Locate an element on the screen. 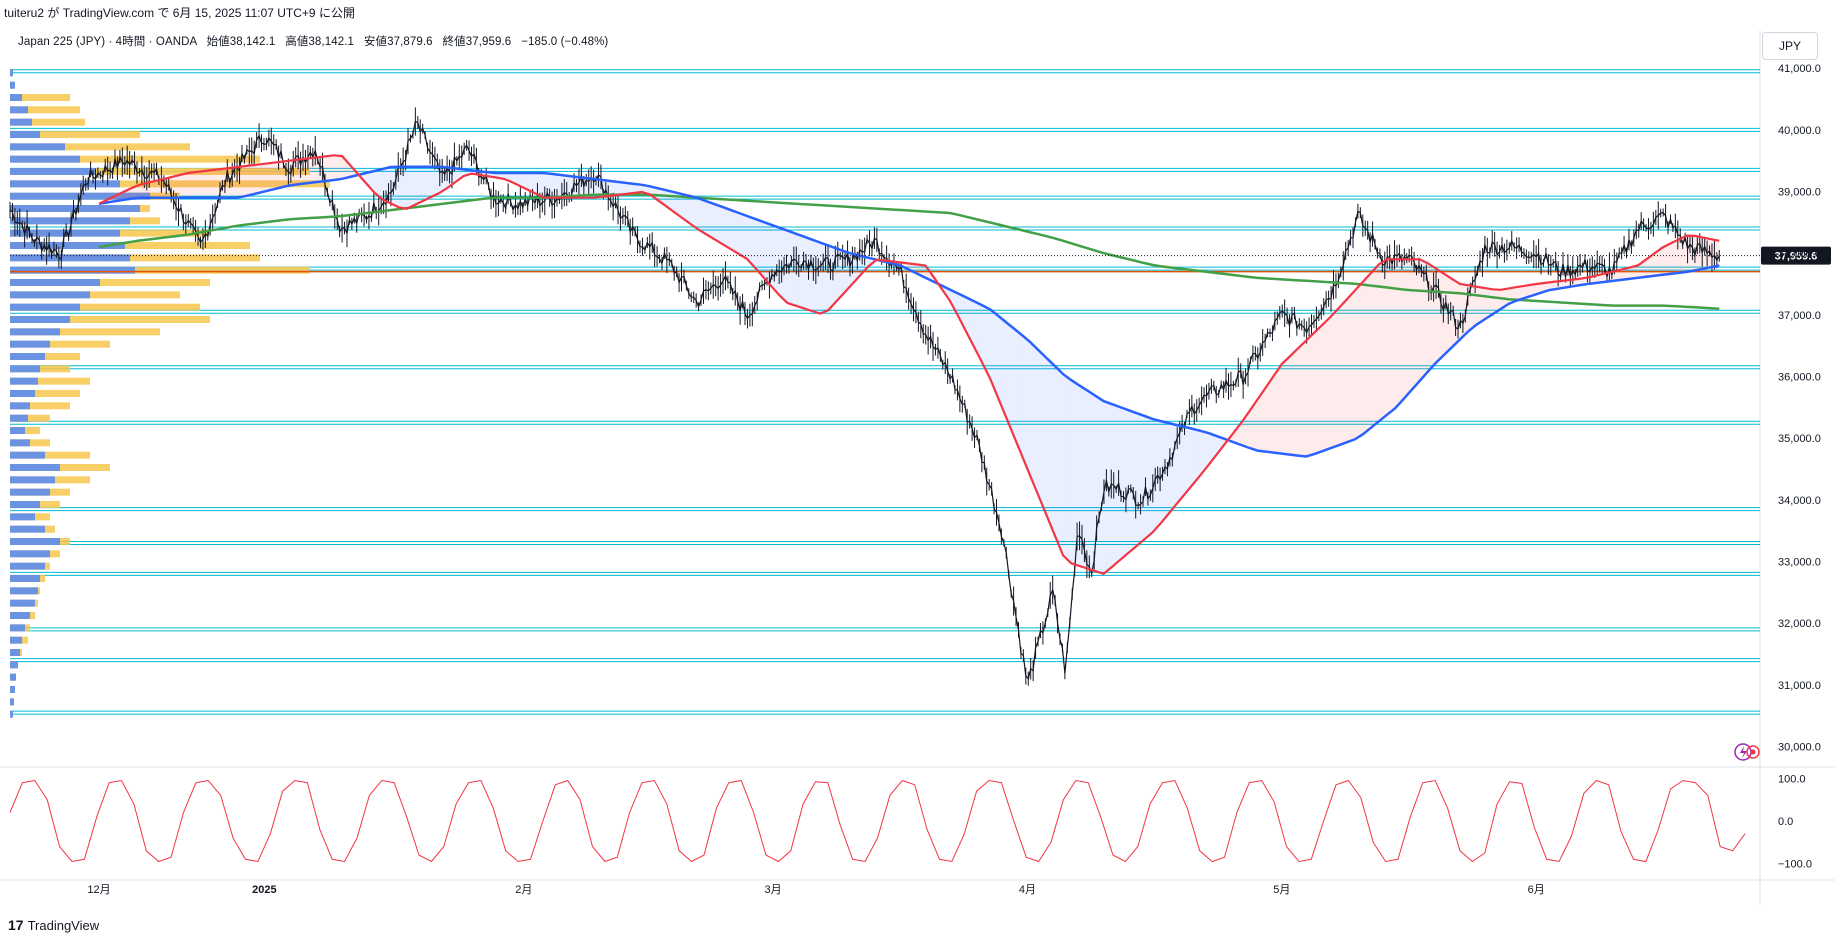 This screenshot has width=1835, height=941. price-axis-tick-label: 34,000.0 is located at coordinates (1799, 501).